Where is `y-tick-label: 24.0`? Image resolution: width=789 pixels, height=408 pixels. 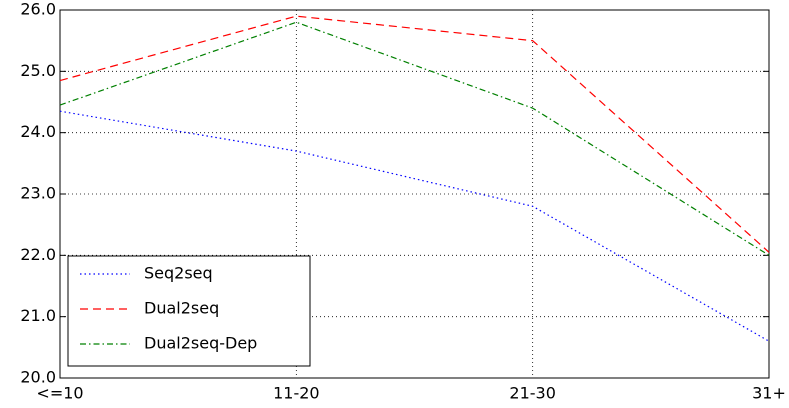 y-tick-label: 24.0 is located at coordinates (38, 131).